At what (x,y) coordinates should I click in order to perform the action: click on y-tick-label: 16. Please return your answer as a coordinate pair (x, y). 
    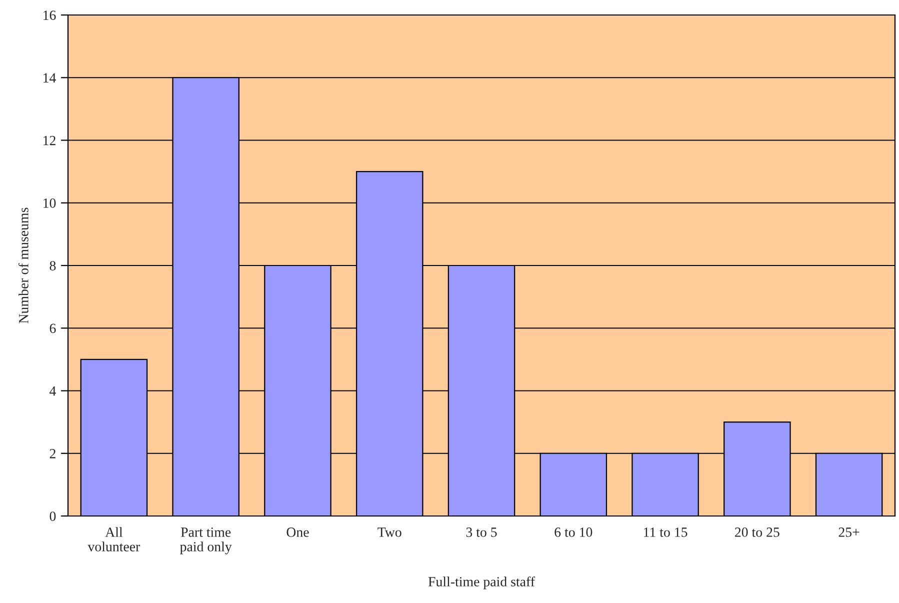
    Looking at the image, I should click on (50, 15).